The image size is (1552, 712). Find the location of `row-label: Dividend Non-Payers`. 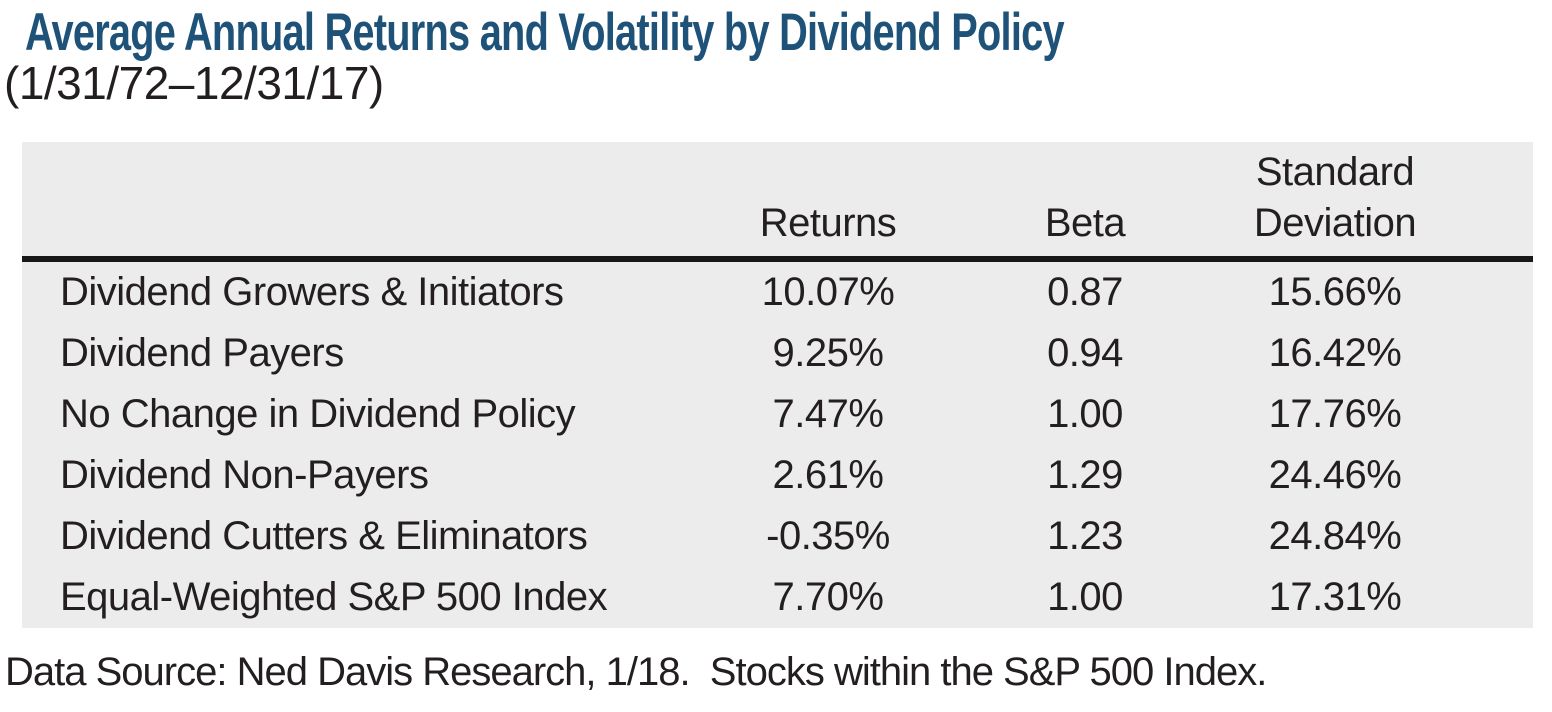

row-label: Dividend Non-Payers is located at coordinates (244, 475).